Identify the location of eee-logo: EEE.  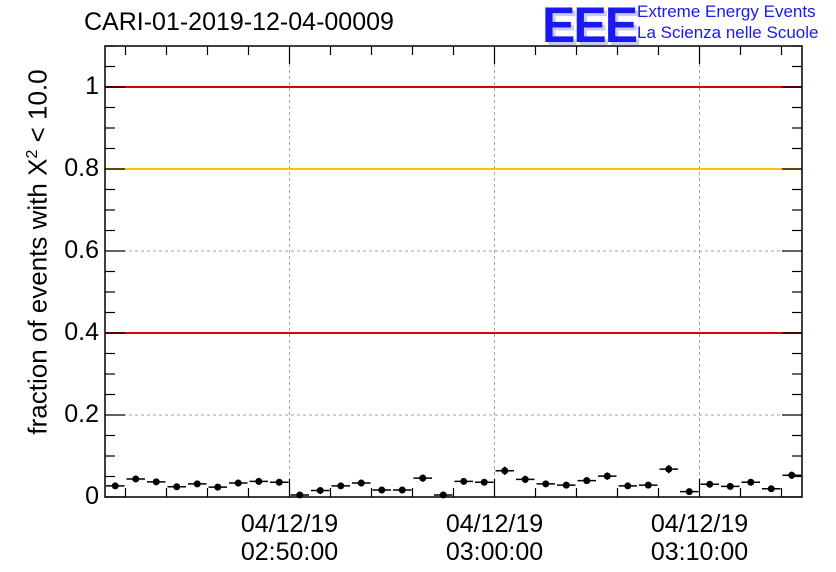
(590, 26).